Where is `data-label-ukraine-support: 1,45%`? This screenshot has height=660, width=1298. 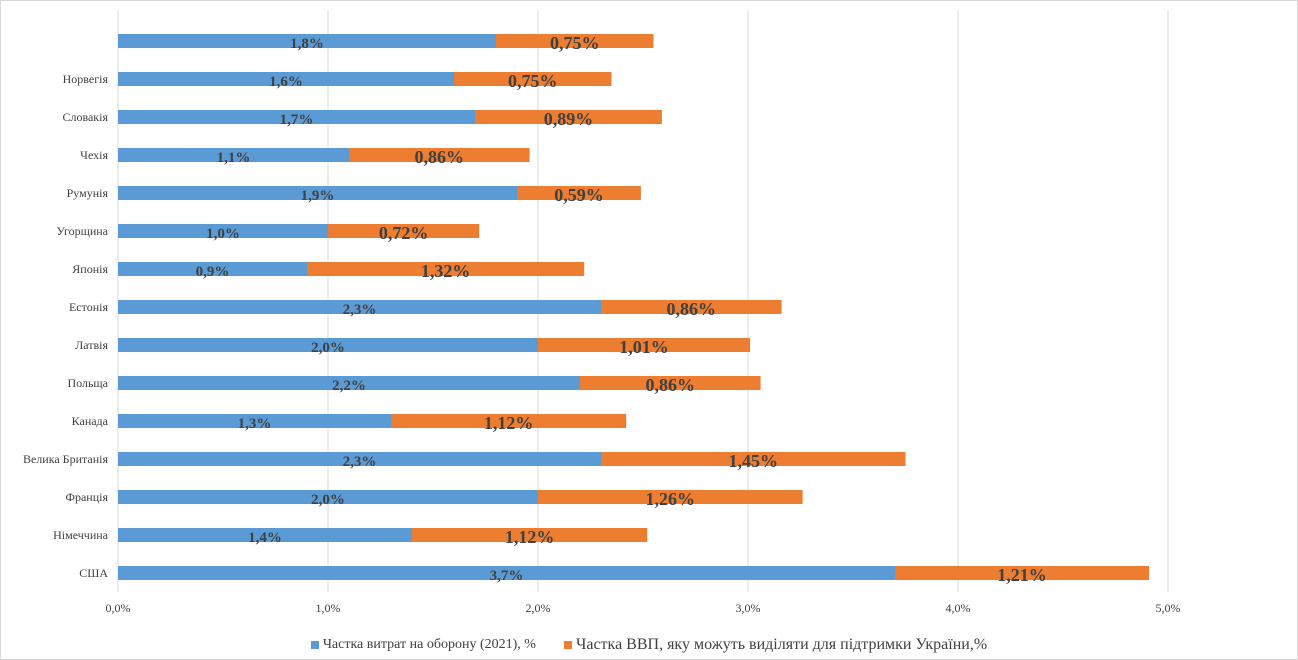
data-label-ukraine-support: 1,45% is located at coordinates (754, 461).